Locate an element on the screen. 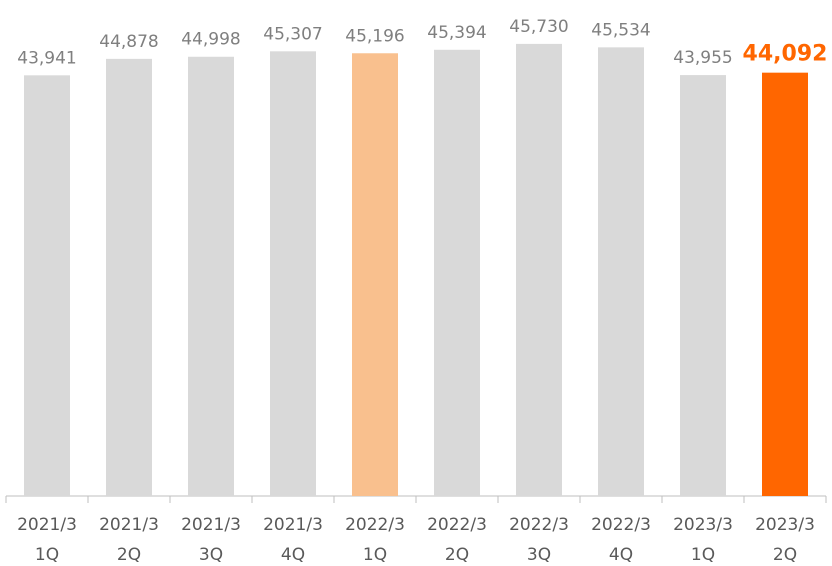 The width and height of the screenshot is (832, 566). value-label: 44,092 is located at coordinates (785, 54).